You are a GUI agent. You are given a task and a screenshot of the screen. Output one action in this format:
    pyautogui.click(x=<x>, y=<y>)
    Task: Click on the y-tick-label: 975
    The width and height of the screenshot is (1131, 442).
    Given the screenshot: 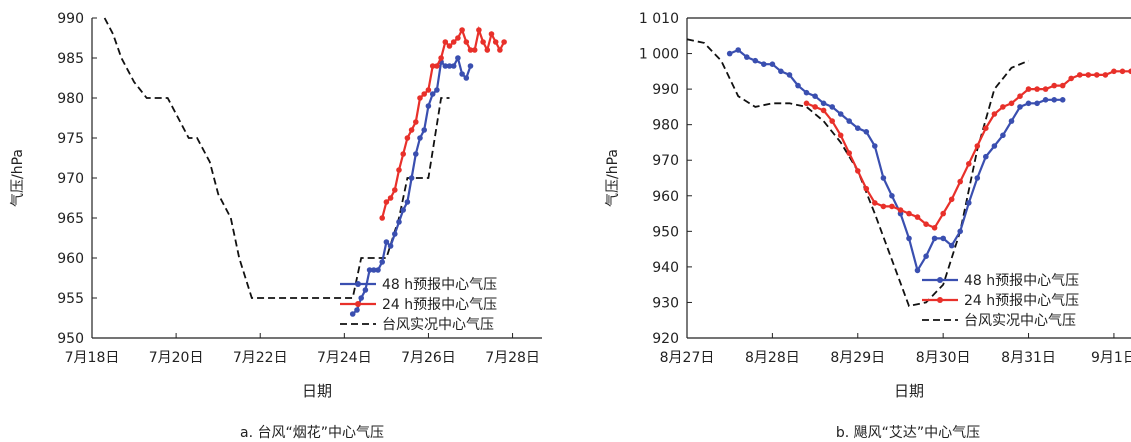 What is the action you would take?
    pyautogui.click(x=70, y=139)
    